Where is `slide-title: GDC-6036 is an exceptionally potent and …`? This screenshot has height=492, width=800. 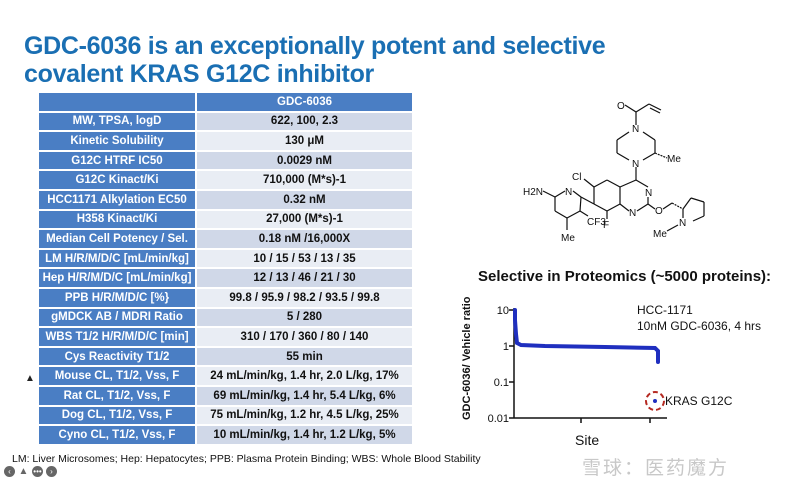
slide-title: GDC-6036 is an exceptionally potent and … is located at coordinates (315, 60).